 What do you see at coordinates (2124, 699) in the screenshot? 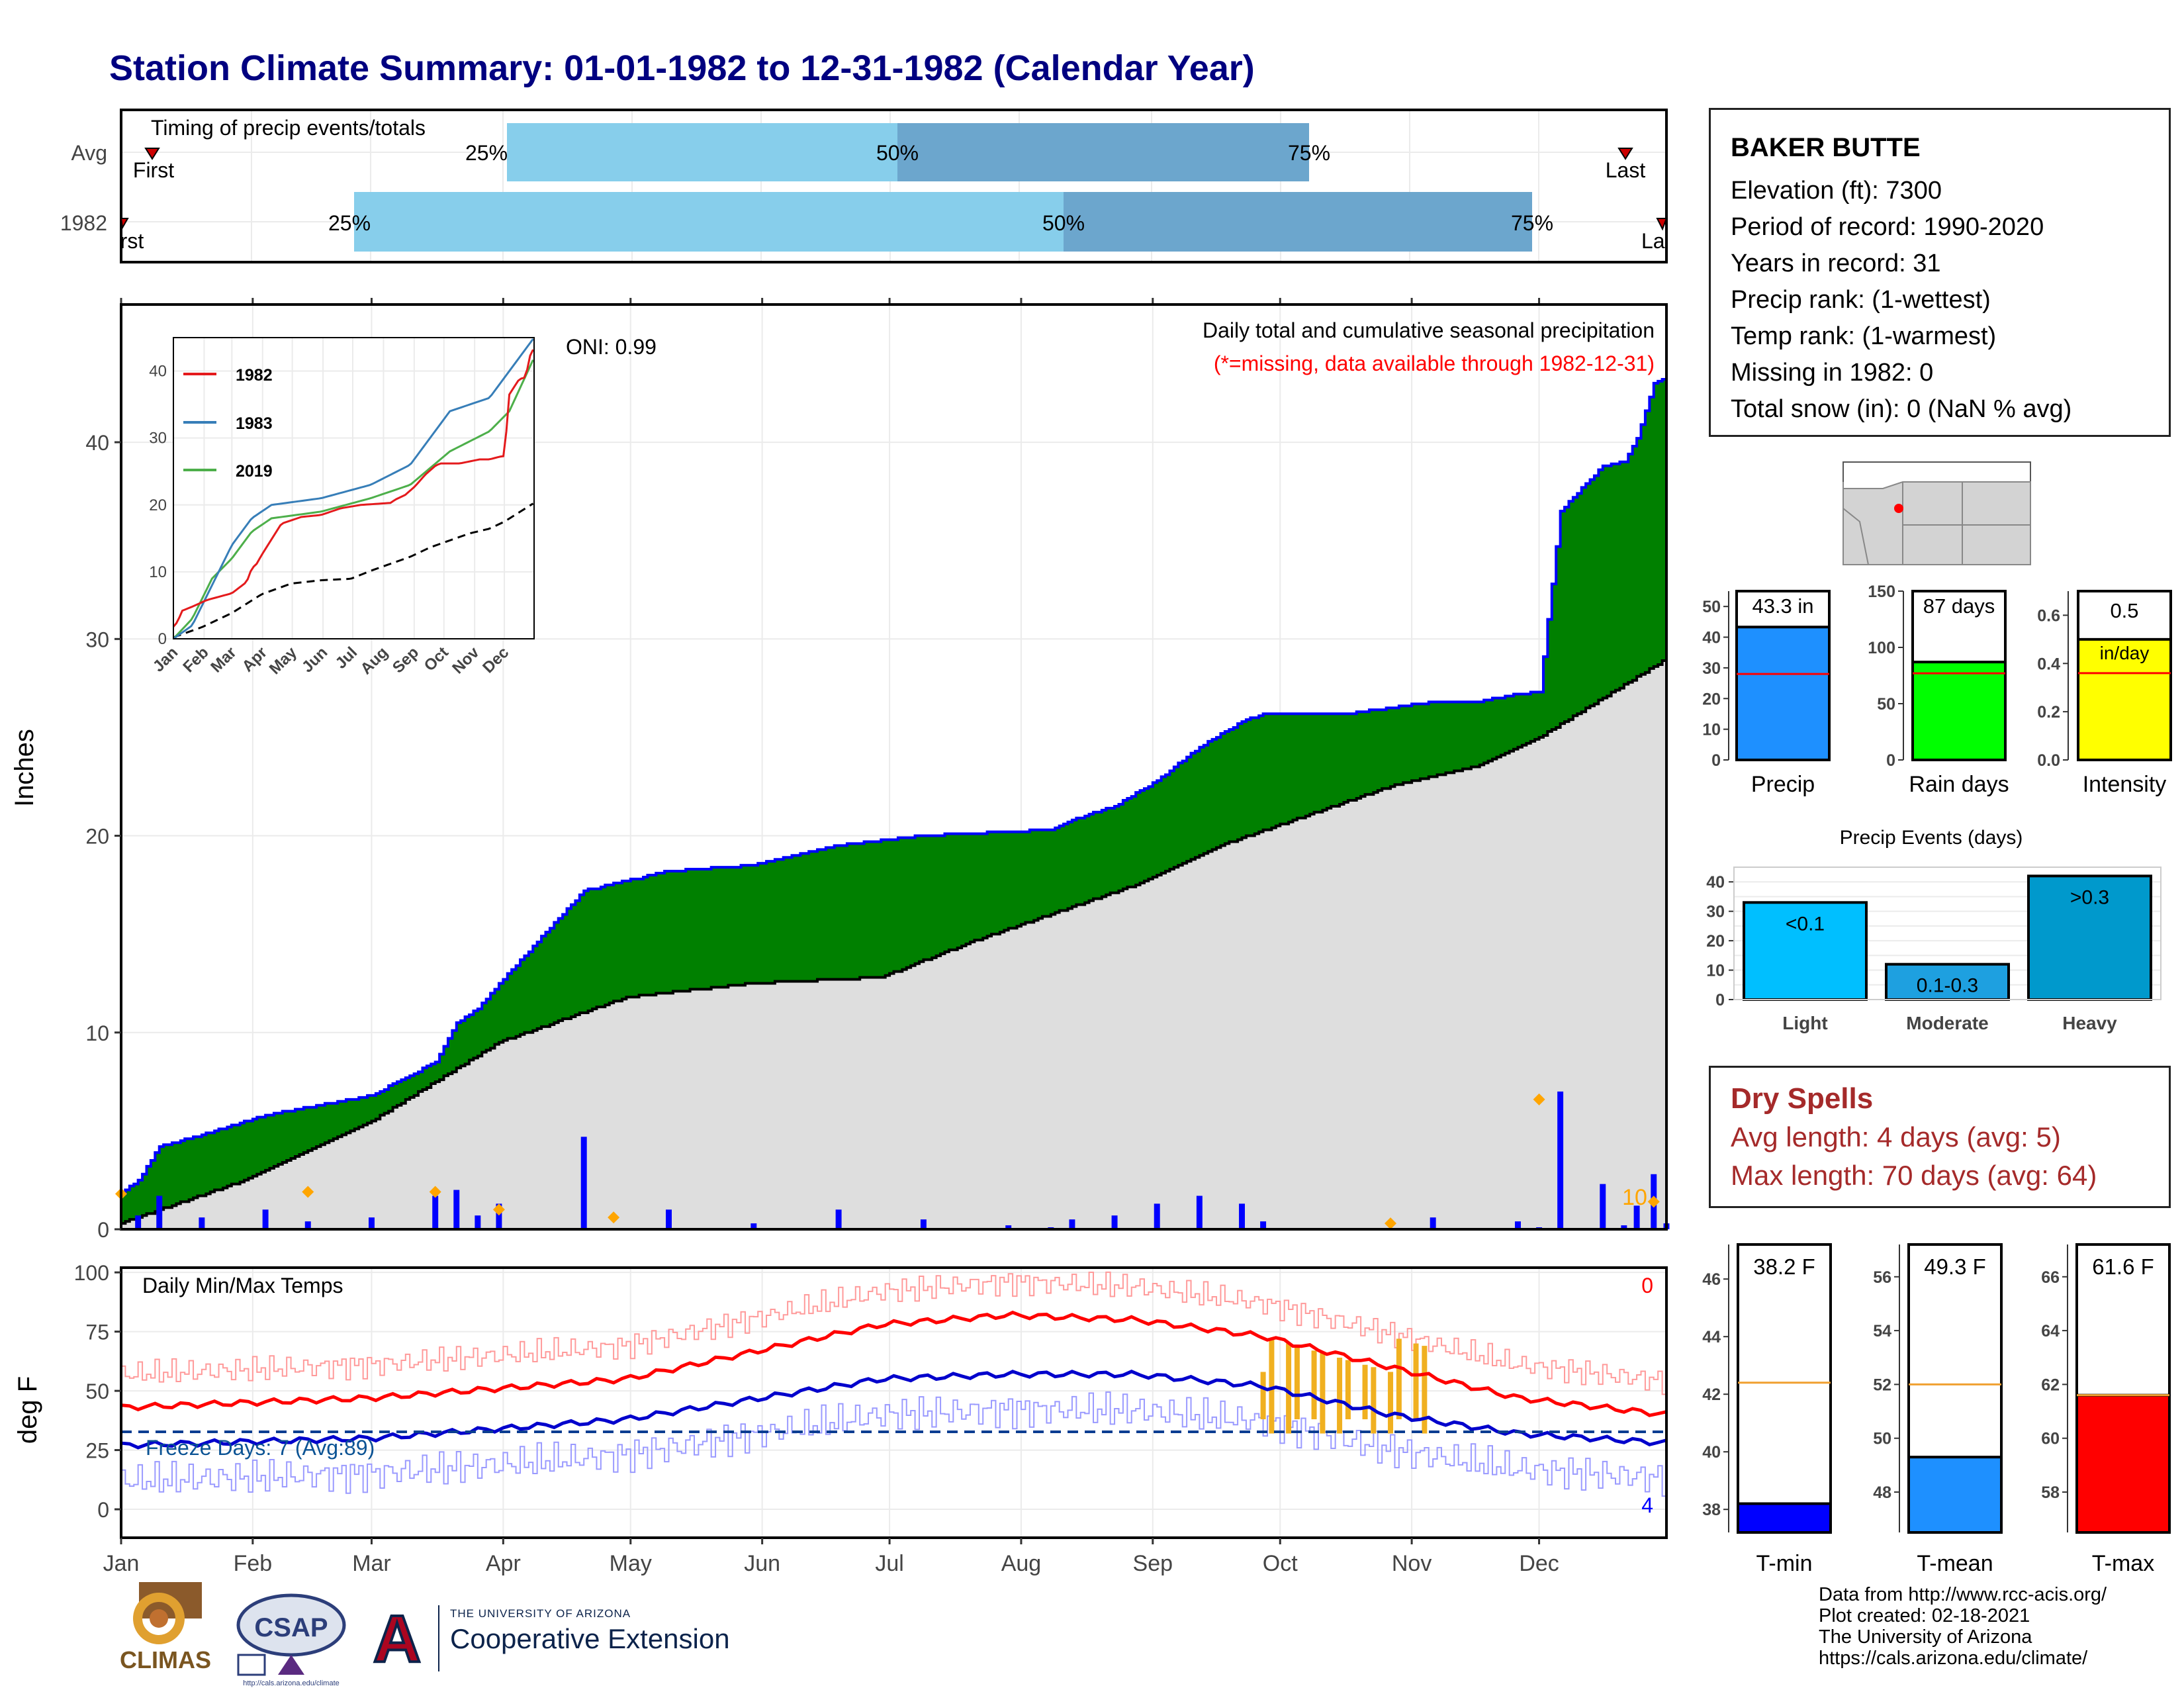
I see `intensity-stat-bar` at bounding box center [2124, 699].